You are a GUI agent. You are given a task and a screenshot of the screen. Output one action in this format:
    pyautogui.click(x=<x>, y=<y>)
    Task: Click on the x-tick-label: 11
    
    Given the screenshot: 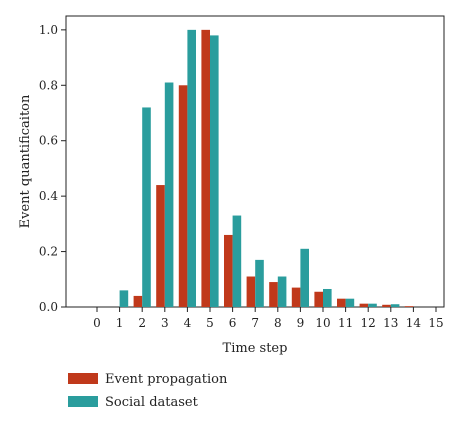 What is the action you would take?
    pyautogui.click(x=345, y=323)
    